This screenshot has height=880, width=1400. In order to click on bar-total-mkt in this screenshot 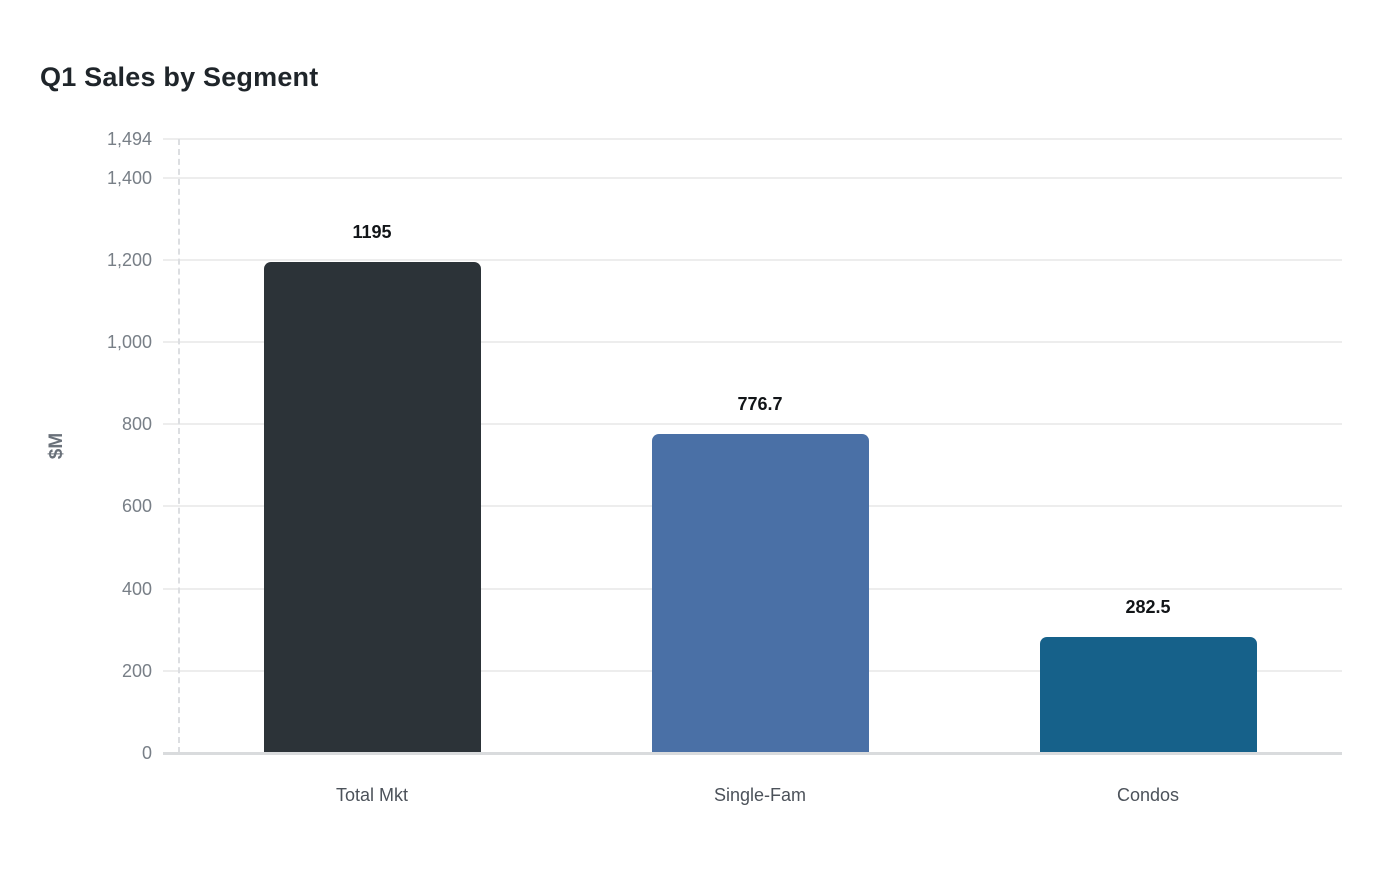, I will do `click(372, 507)`.